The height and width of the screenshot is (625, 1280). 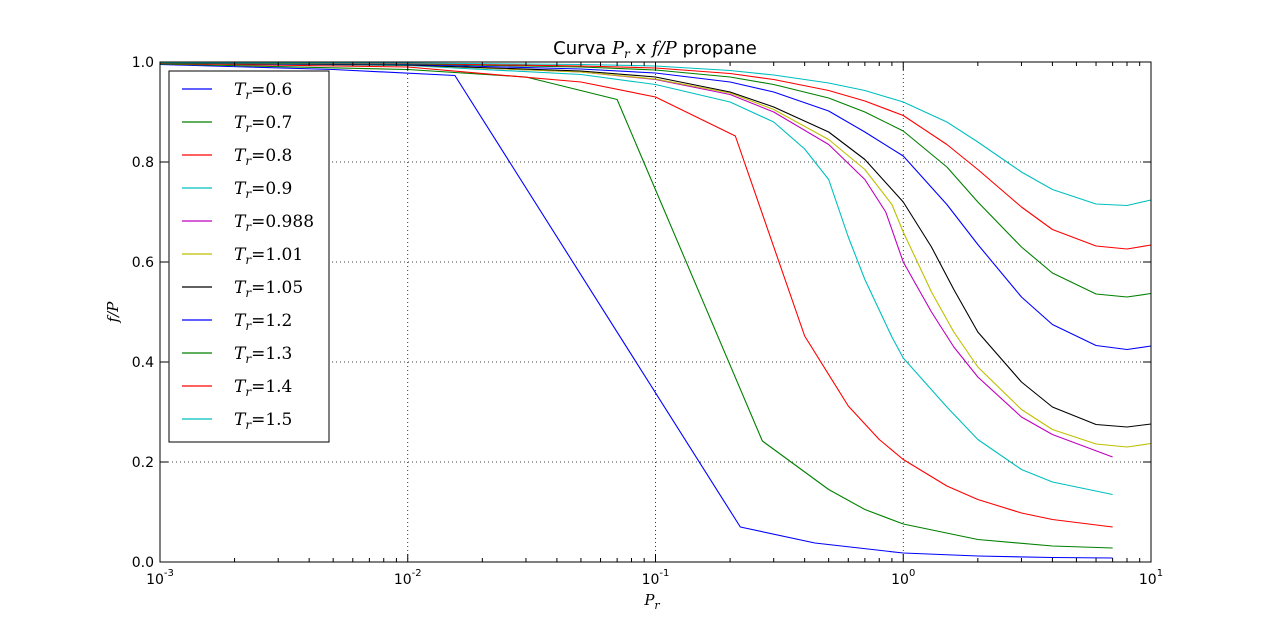 What do you see at coordinates (143, 463) in the screenshot?
I see `y-tick-label: 0.2` at bounding box center [143, 463].